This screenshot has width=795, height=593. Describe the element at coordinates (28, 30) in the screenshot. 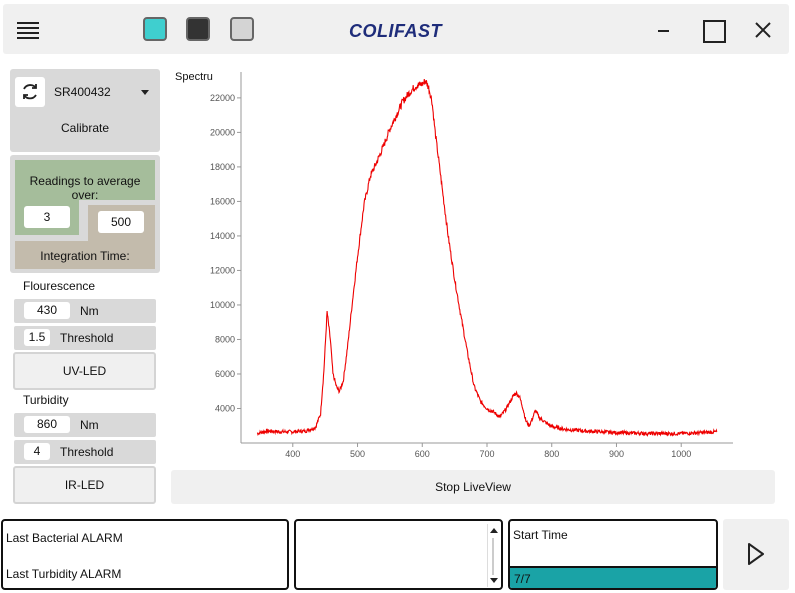

I see `hamburger-menu-icon` at that location.